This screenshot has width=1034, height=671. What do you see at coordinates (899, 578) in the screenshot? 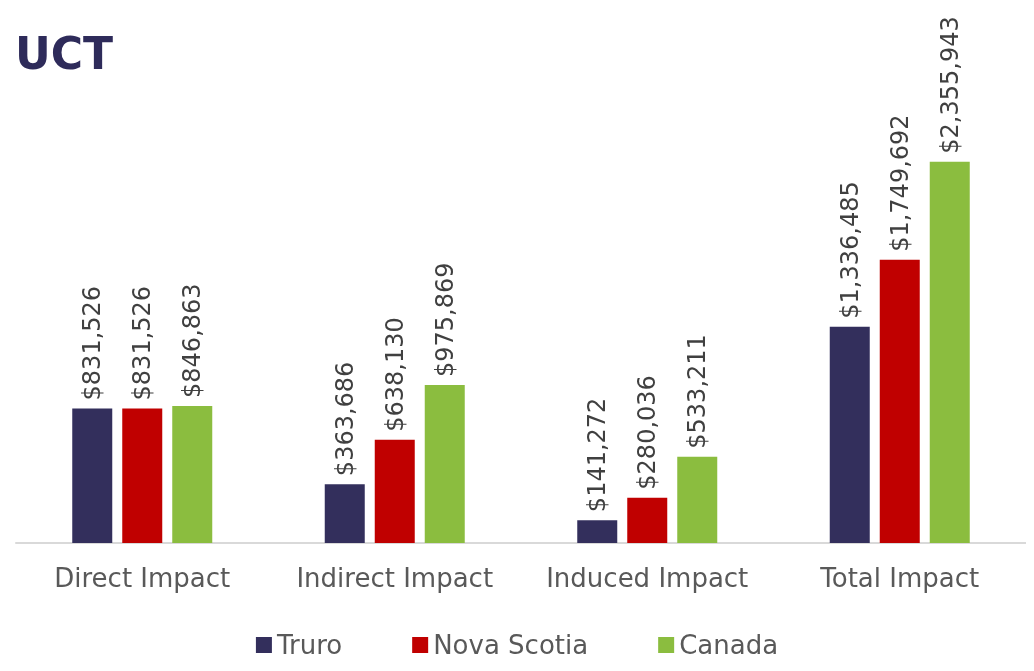
I see `x-tick-label: Total Impact` at bounding box center [899, 578].